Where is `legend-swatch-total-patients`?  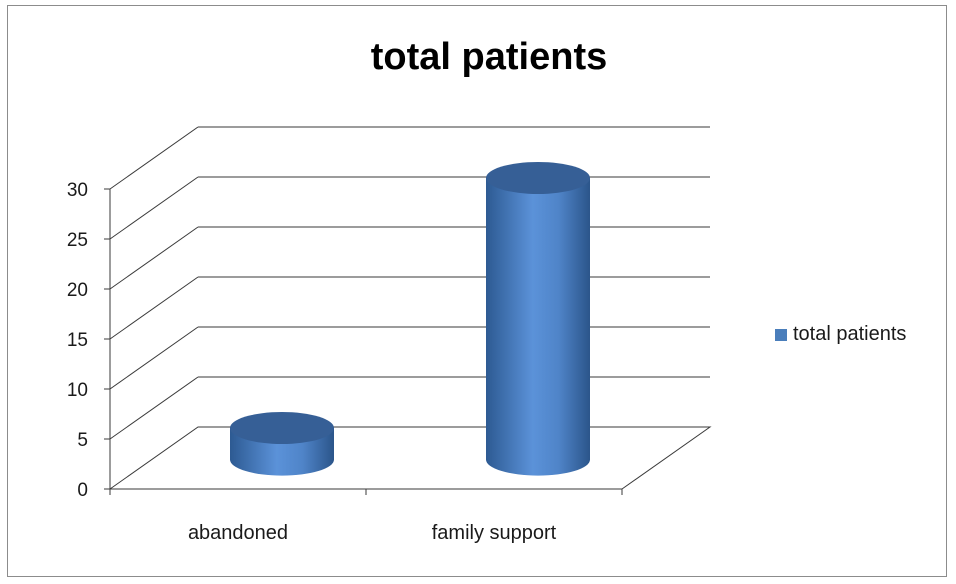
legend-swatch-total-patients is located at coordinates (781, 334).